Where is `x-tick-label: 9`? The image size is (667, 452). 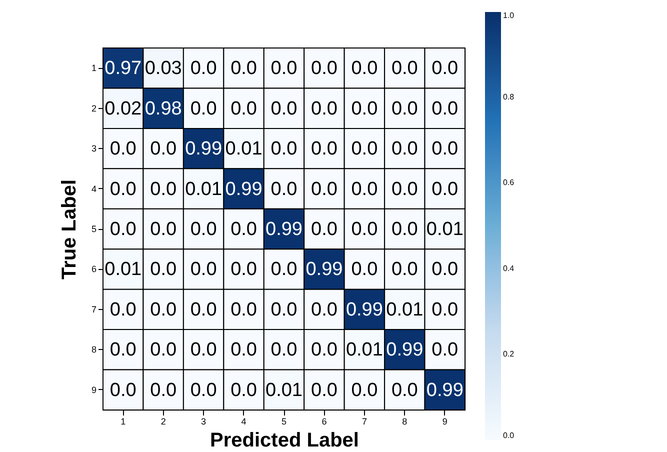
x-tick-label: 9 is located at coordinates (445, 421).